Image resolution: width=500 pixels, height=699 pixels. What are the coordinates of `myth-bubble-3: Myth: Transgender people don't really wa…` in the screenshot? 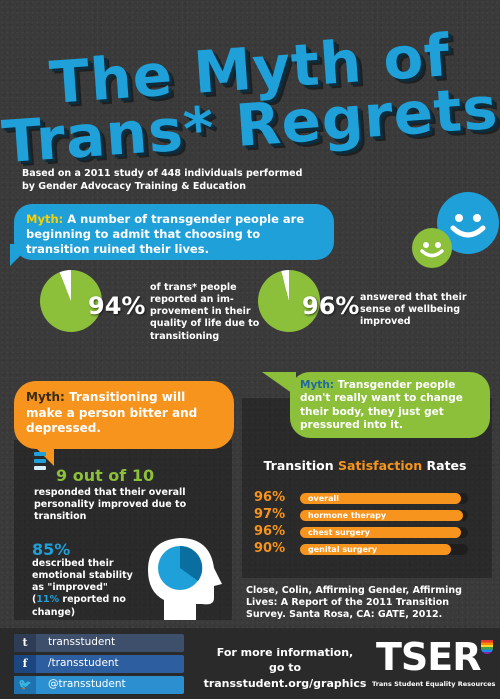 It's located at (390, 405).